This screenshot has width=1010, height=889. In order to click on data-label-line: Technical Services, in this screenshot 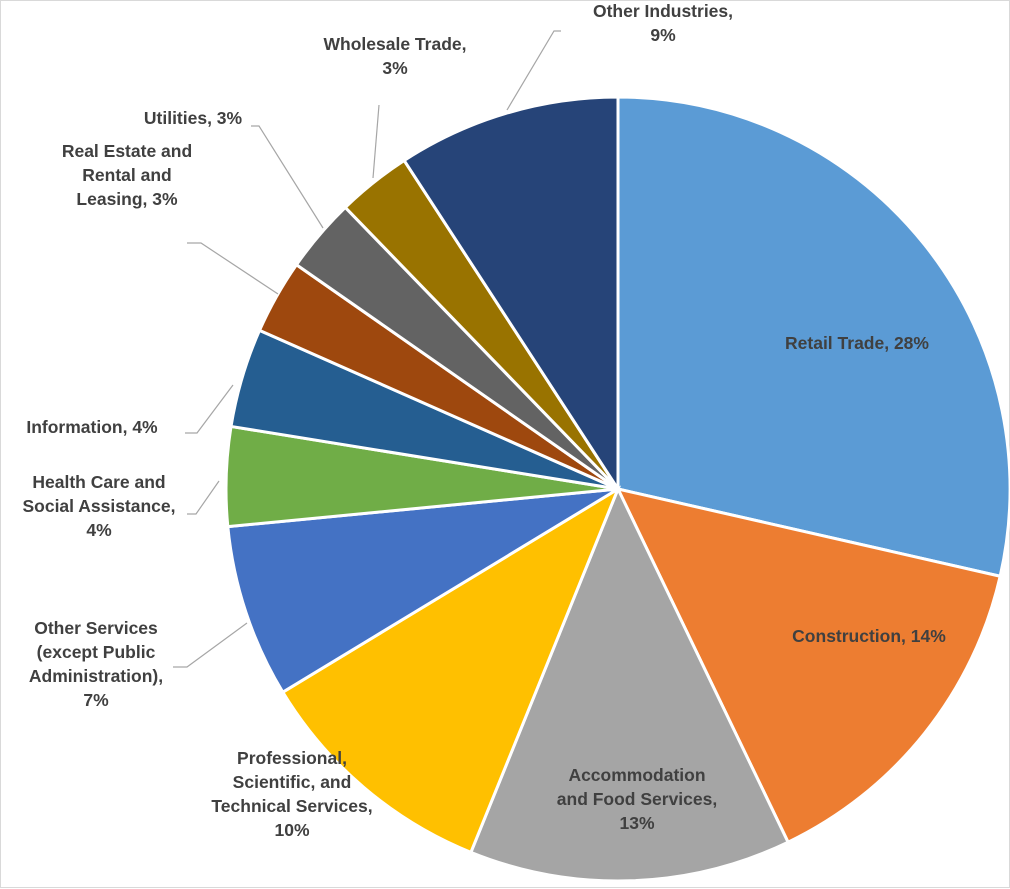, I will do `click(291, 806)`.